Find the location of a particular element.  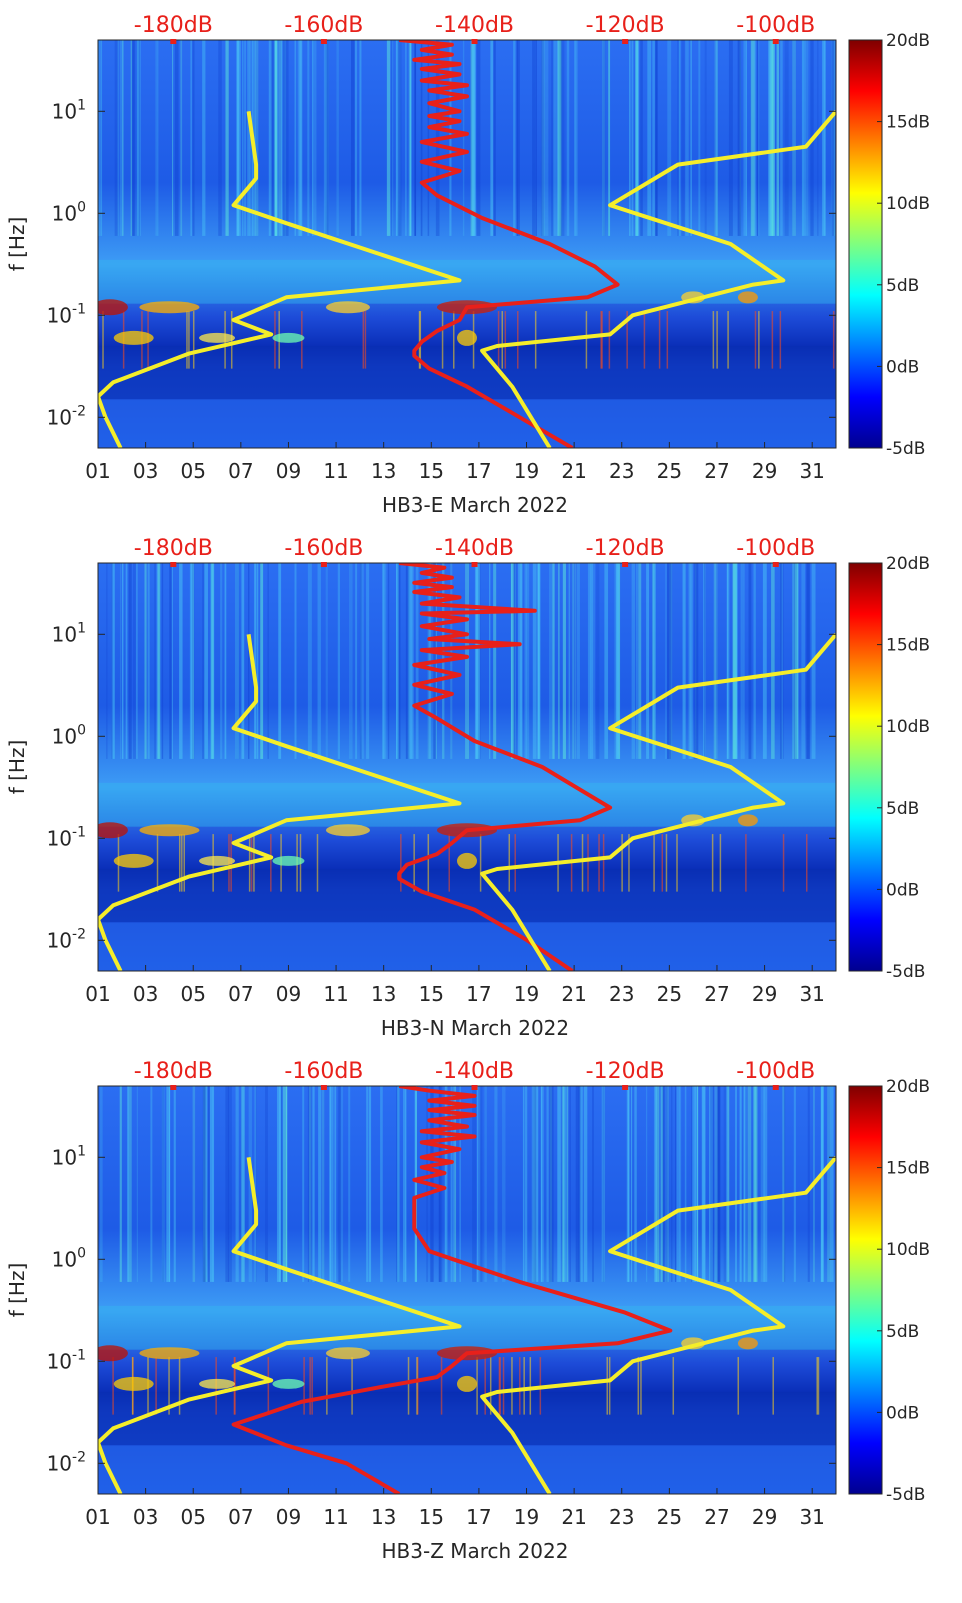

chart-1-energy-blob is located at coordinates (169, 307).